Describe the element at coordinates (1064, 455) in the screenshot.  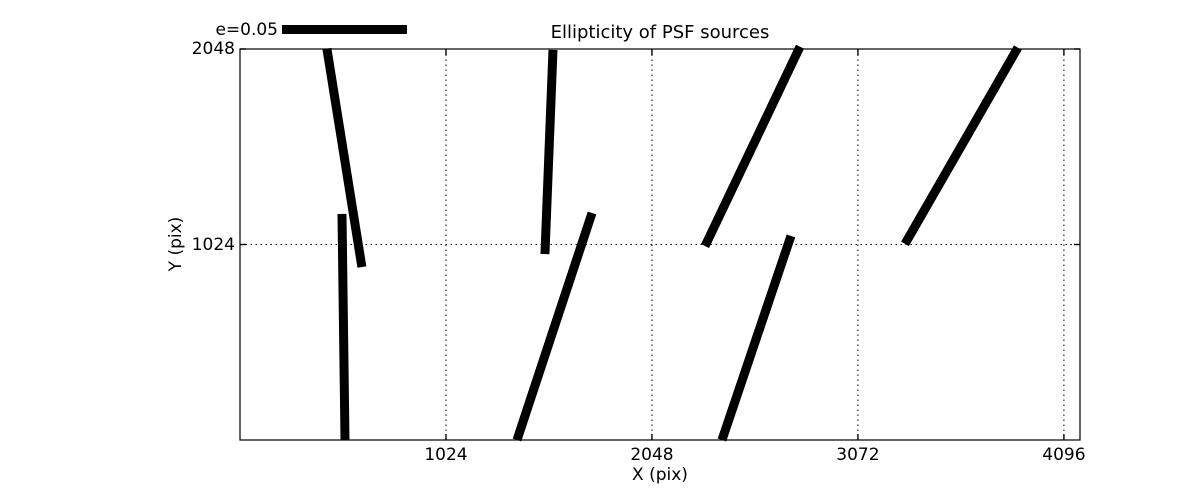
I see `x-tick-label: 4096` at that location.